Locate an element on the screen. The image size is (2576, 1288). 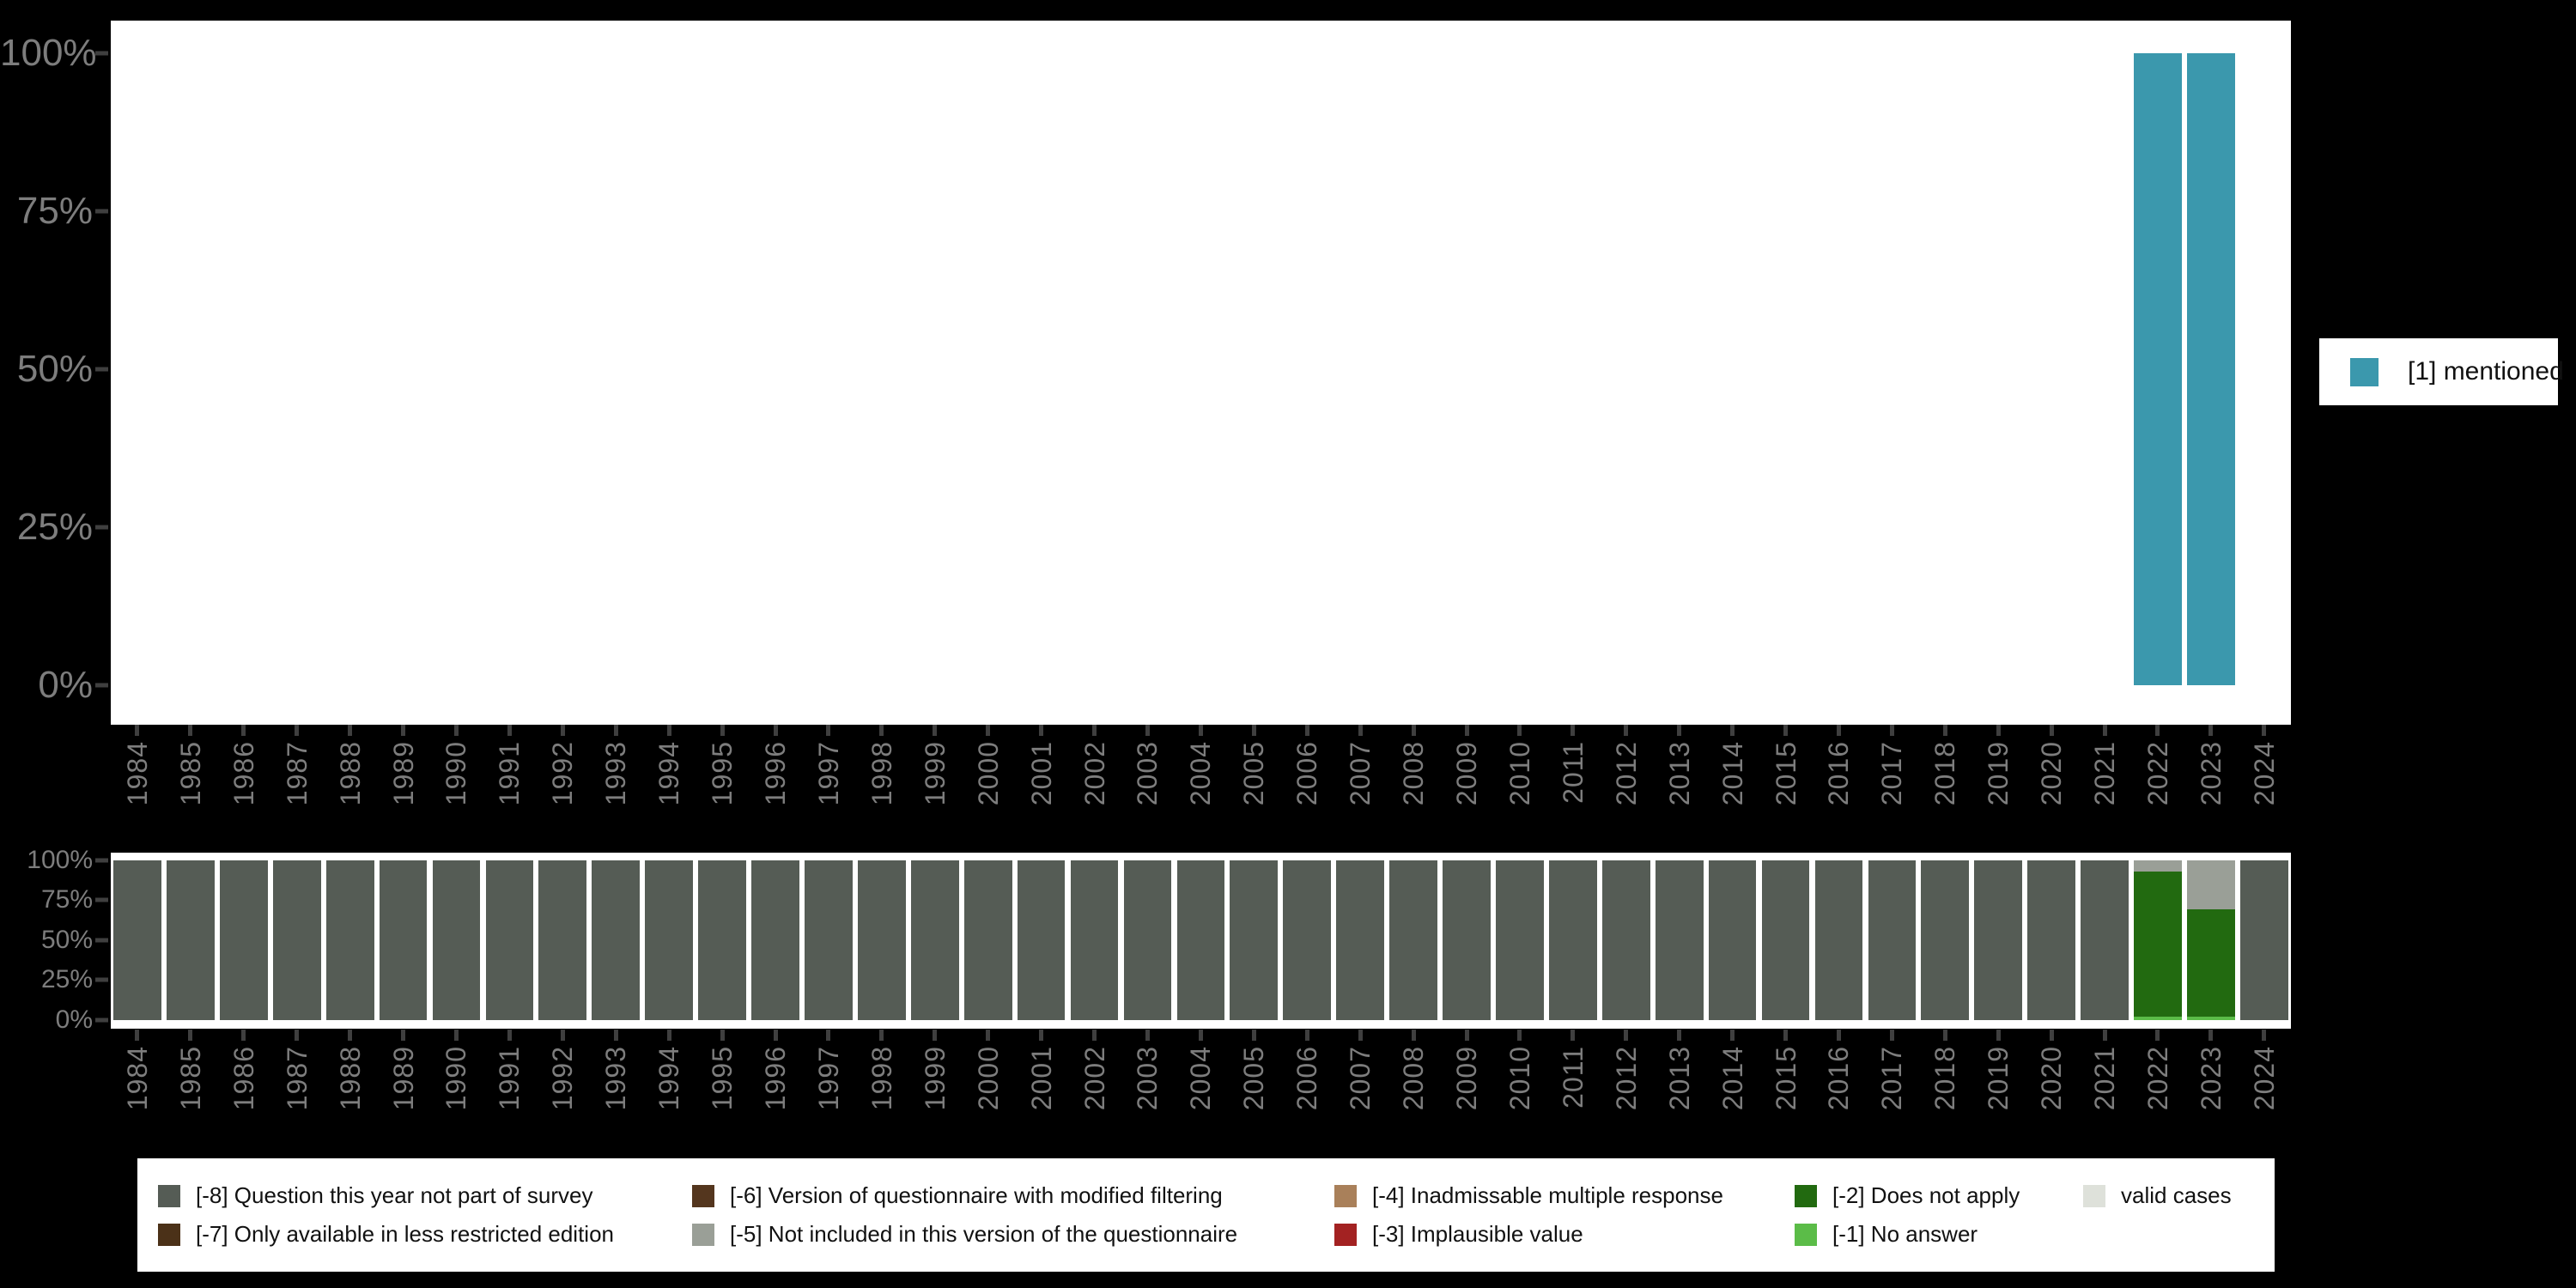
x-tick-label-1991: 1991 is located at coordinates (510, 1078).